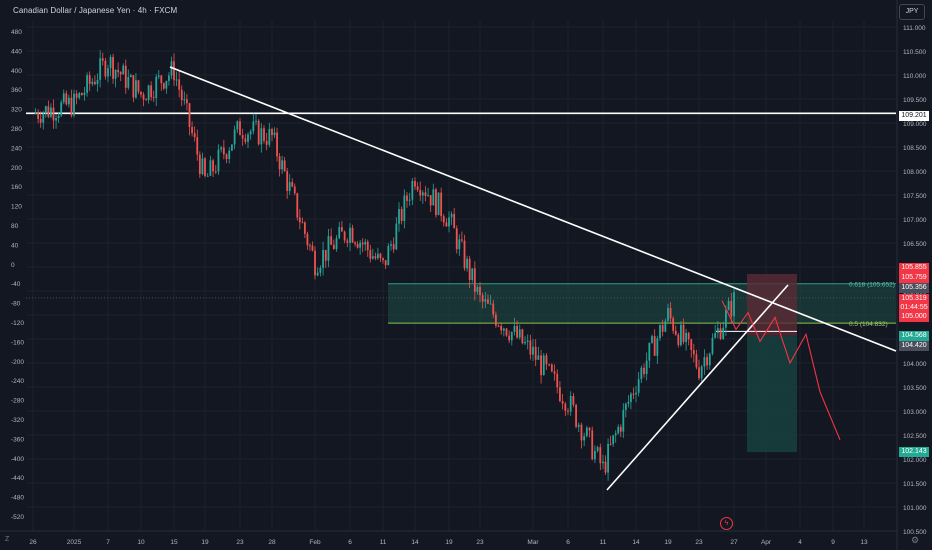 Image resolution: width=932 pixels, height=550 pixels. I want to click on left-axis-label: 40, so click(15, 245).